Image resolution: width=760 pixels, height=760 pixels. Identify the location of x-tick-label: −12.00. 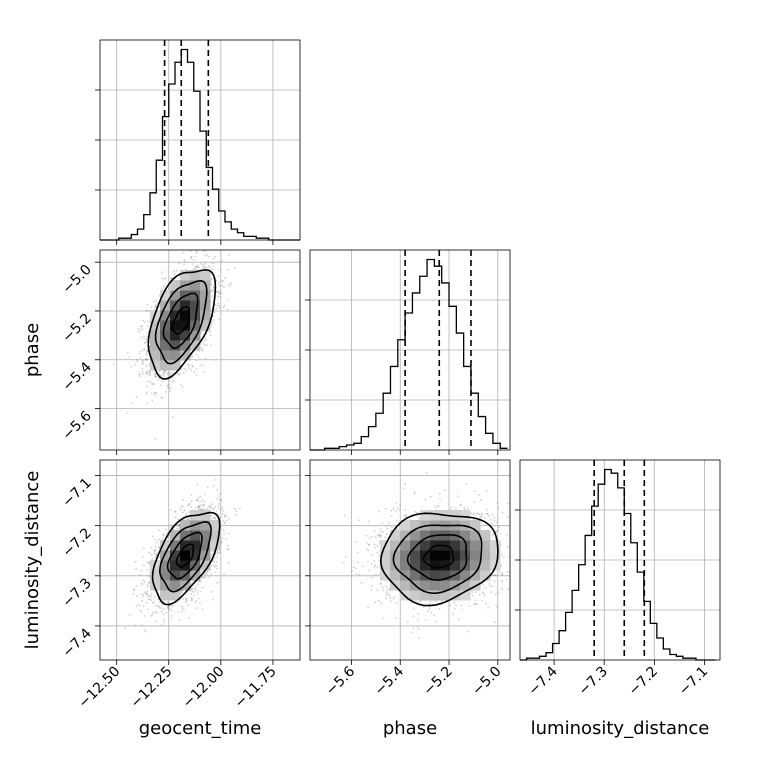
(204, 688).